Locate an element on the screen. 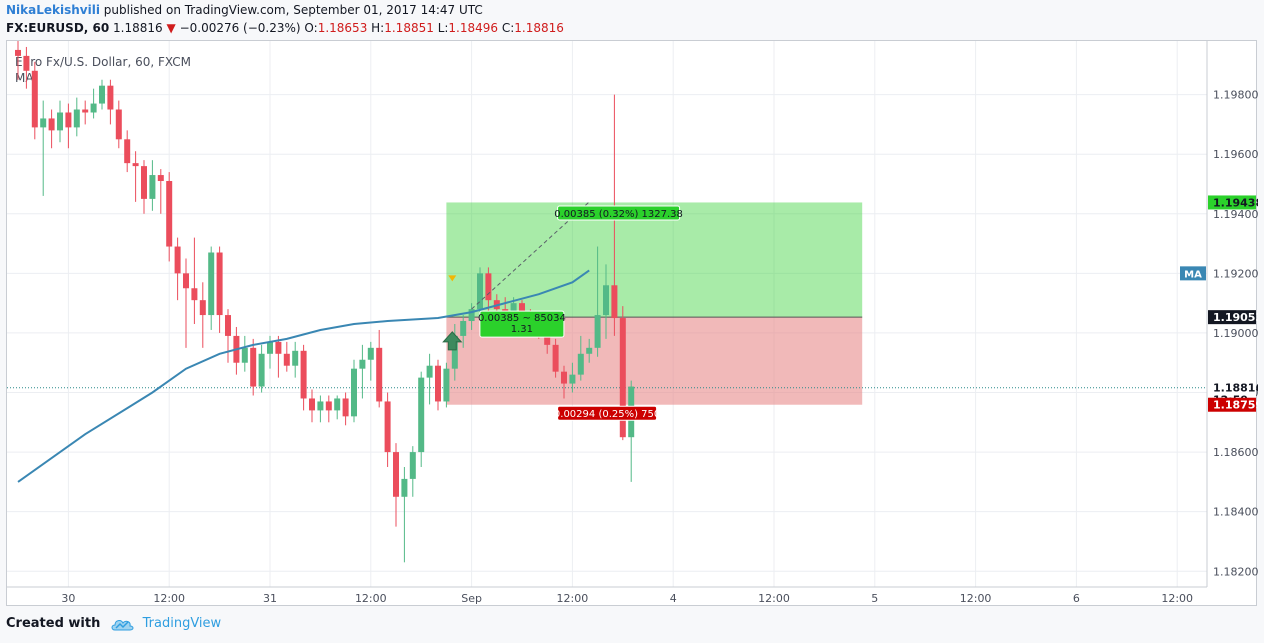 Image resolution: width=1264 pixels, height=643 pixels. legend-title: Euro Fx/U.S. Dollar, 60, FXCM is located at coordinates (103, 62).